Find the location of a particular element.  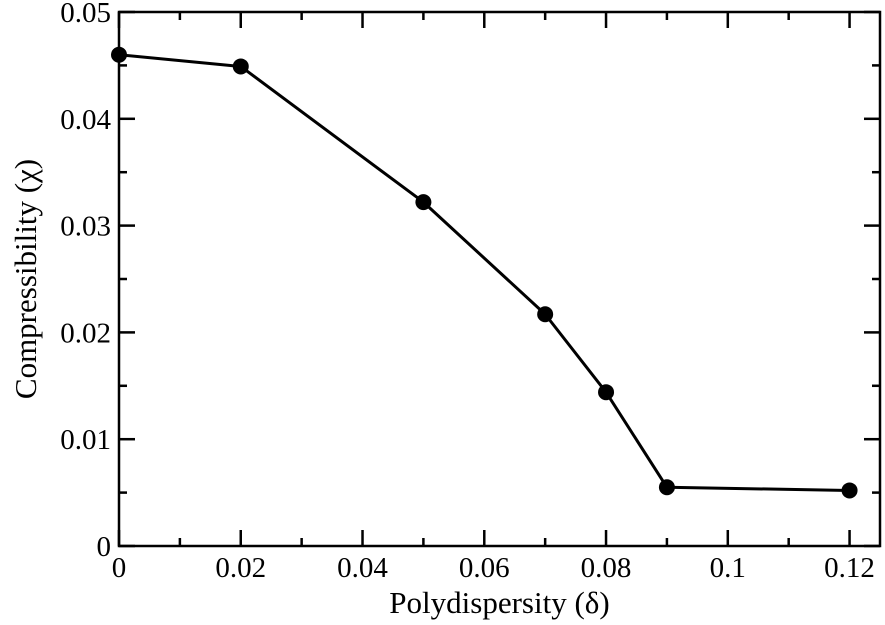

y-axis-label: Compressibility (χ) is located at coordinates (25, 279).